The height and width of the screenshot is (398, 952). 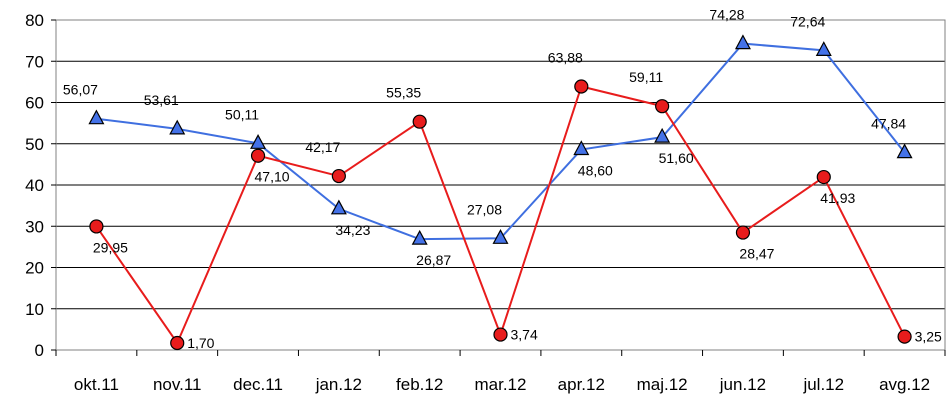 I want to click on data-label: 63,88, so click(x=565, y=57).